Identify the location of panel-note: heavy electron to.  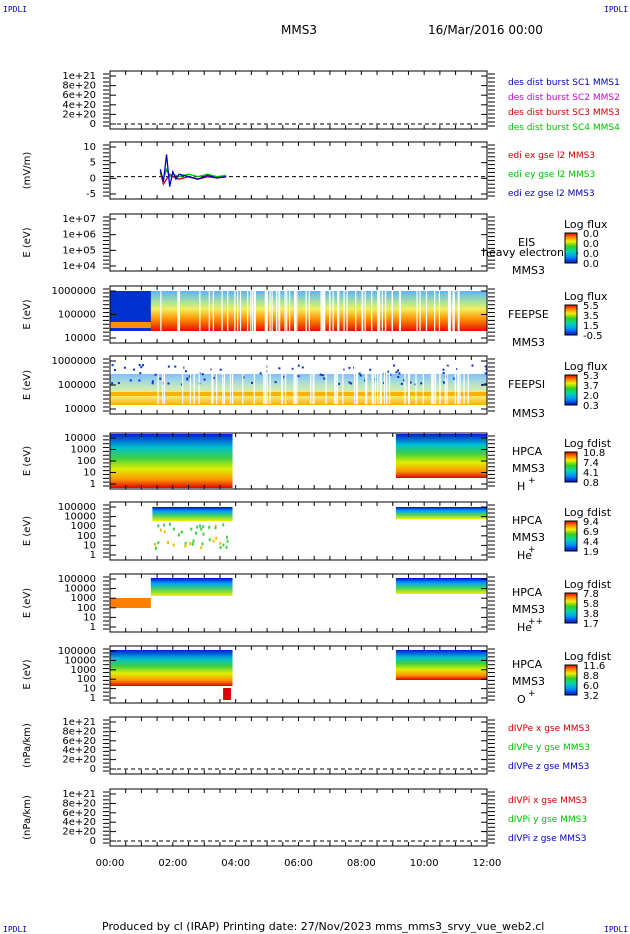
(530, 252).